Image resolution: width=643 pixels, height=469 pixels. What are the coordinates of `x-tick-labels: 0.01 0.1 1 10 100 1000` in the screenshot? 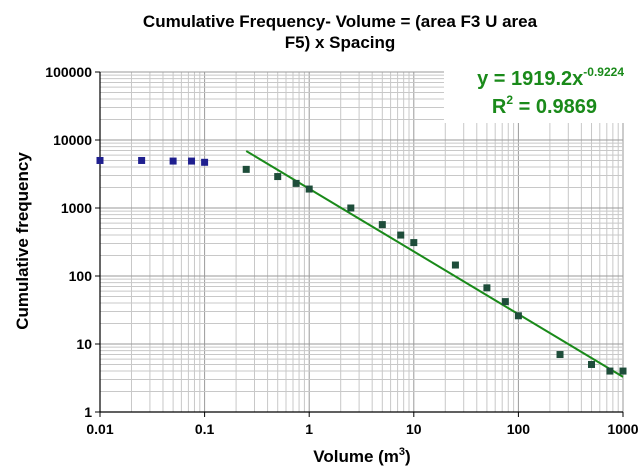 It's located at (362, 429).